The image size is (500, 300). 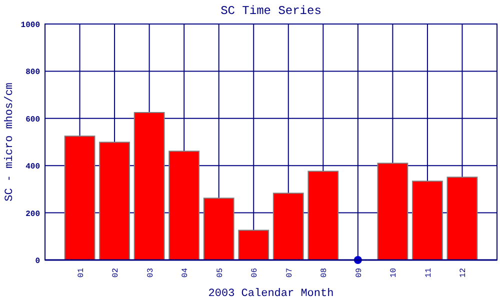 I want to click on y-tick-label: 200, so click(x=33, y=214).